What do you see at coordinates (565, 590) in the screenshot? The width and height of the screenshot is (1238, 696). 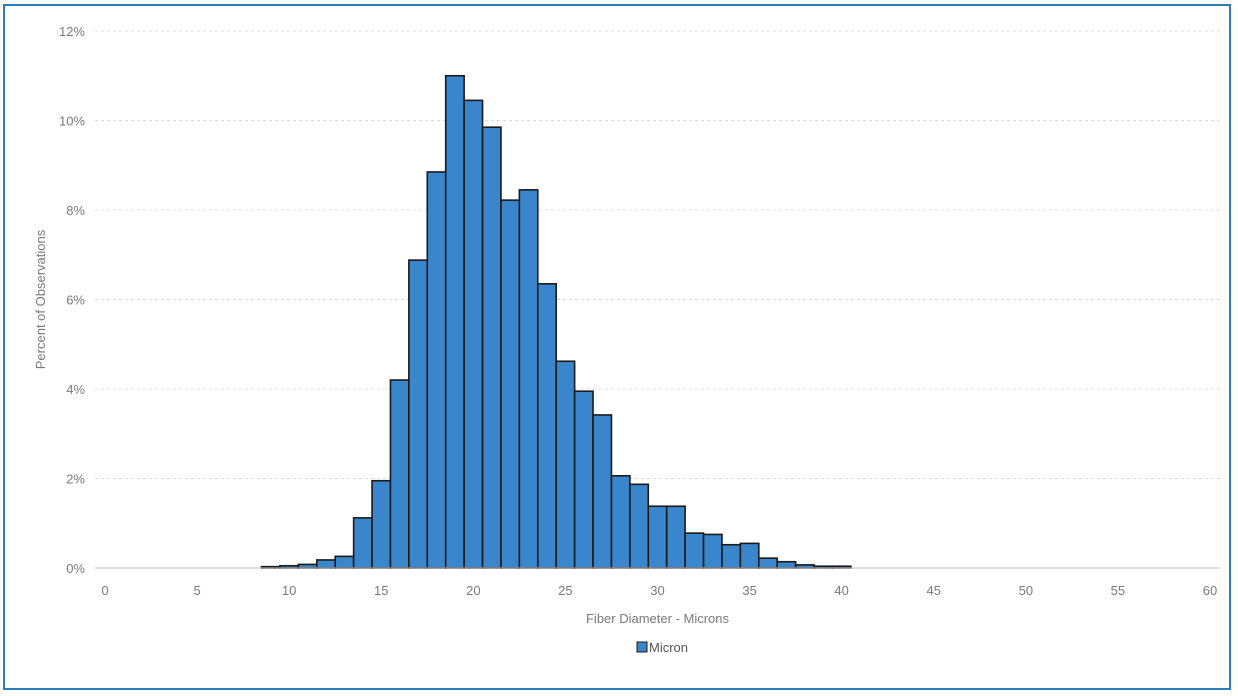 I see `x-tick-label: 25` at bounding box center [565, 590].